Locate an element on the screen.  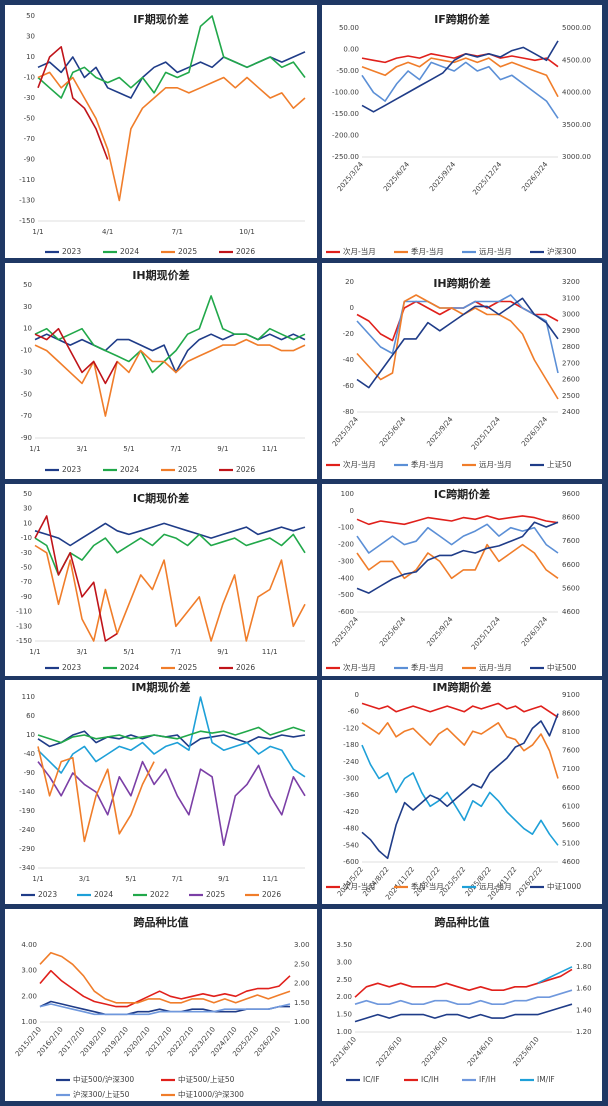
legend-label: 2026 is located at coordinates (245, 667).